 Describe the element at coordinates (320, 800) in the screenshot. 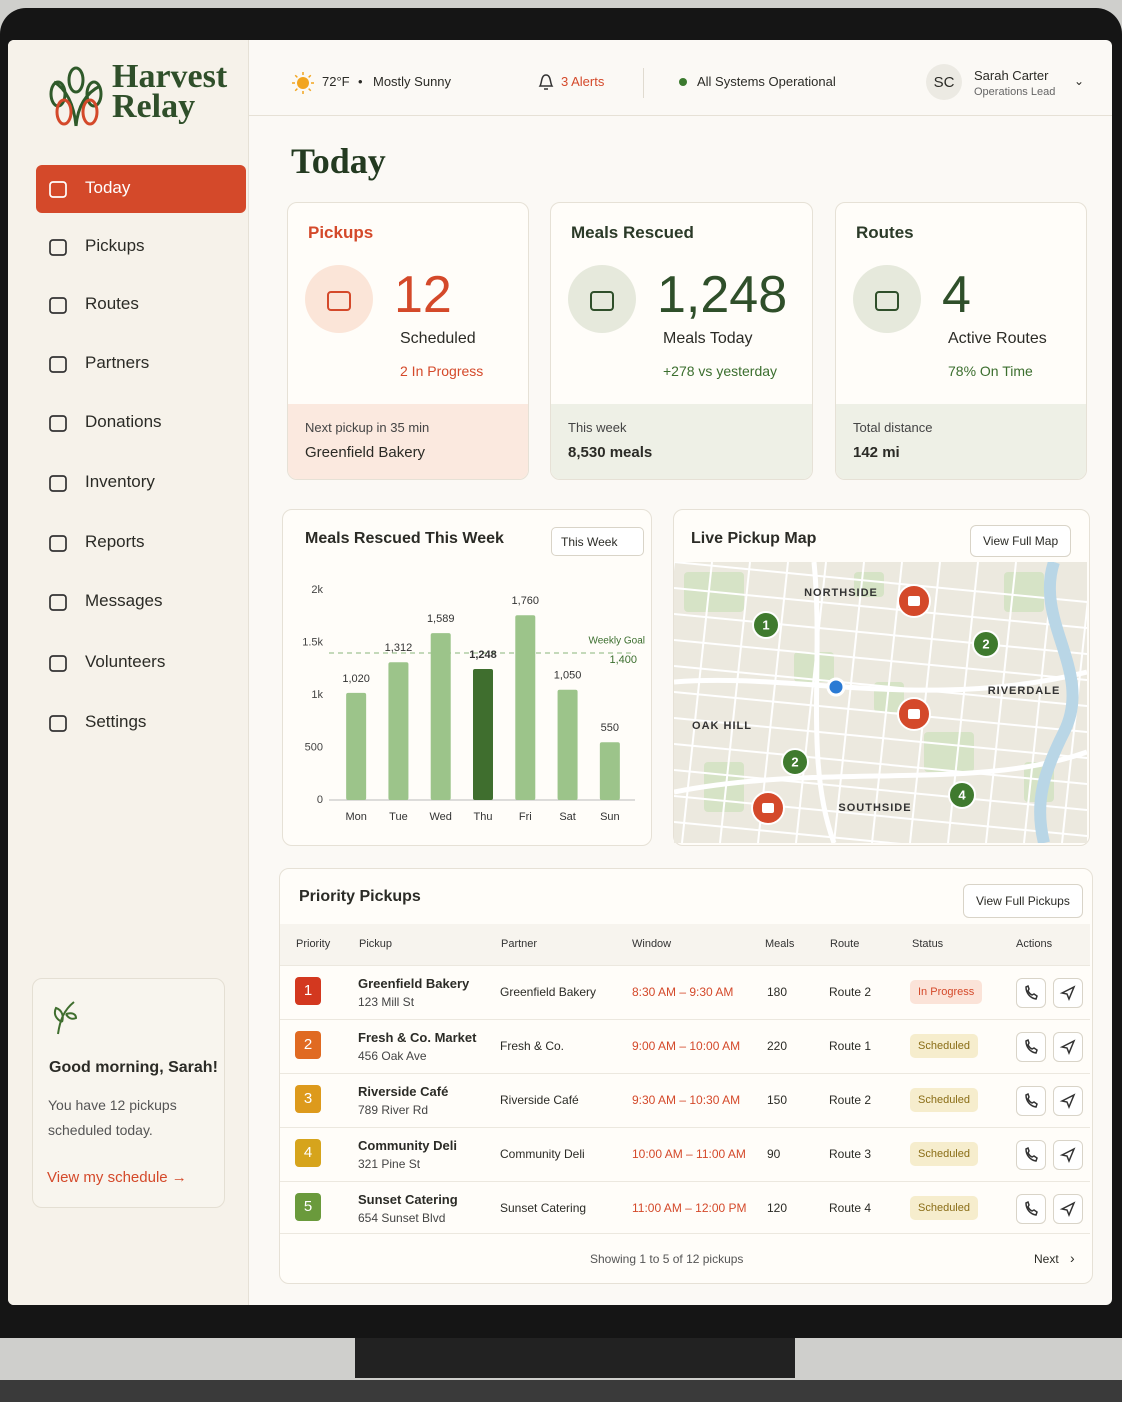

I see `y-tick-label: 0` at that location.